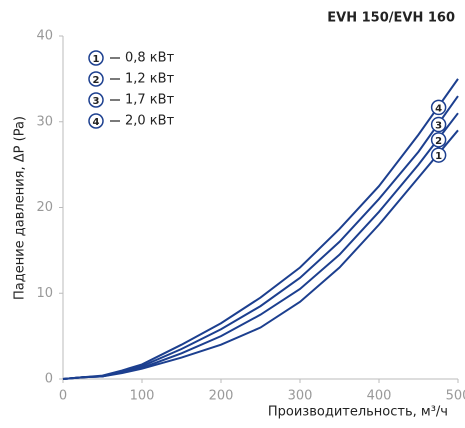  What do you see at coordinates (63, 396) in the screenshot?
I see `x-tick-label: 0` at bounding box center [63, 396].